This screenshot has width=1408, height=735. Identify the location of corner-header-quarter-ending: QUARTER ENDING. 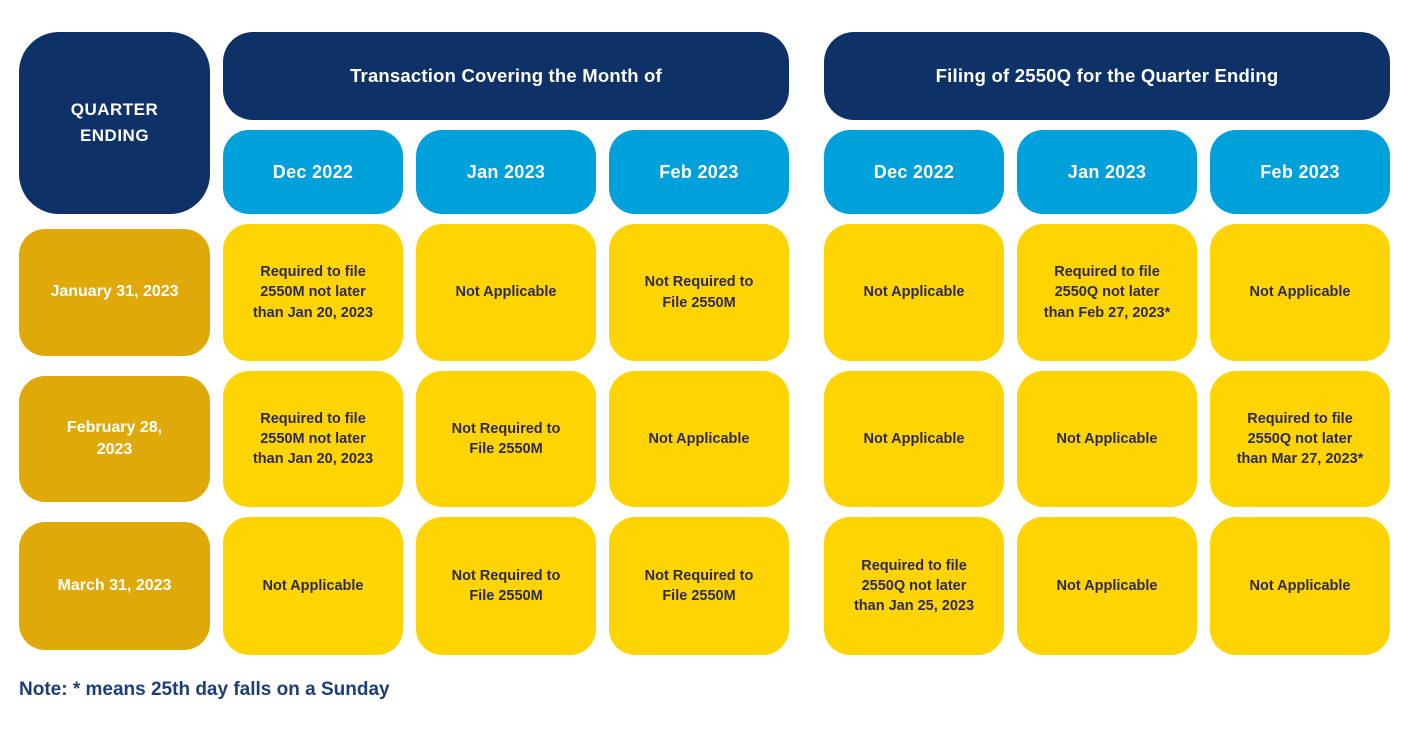
(114, 123).